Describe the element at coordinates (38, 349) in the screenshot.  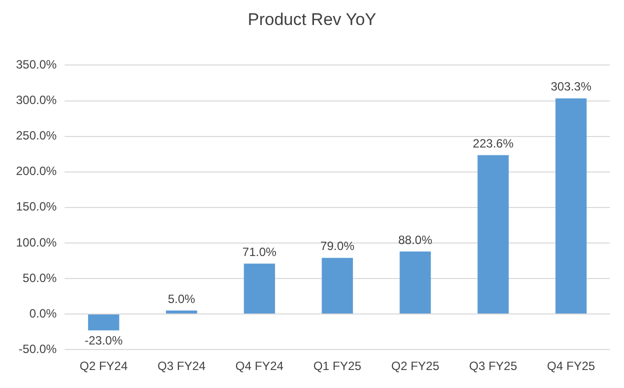
I see `y-tick-label: -50.0%` at that location.